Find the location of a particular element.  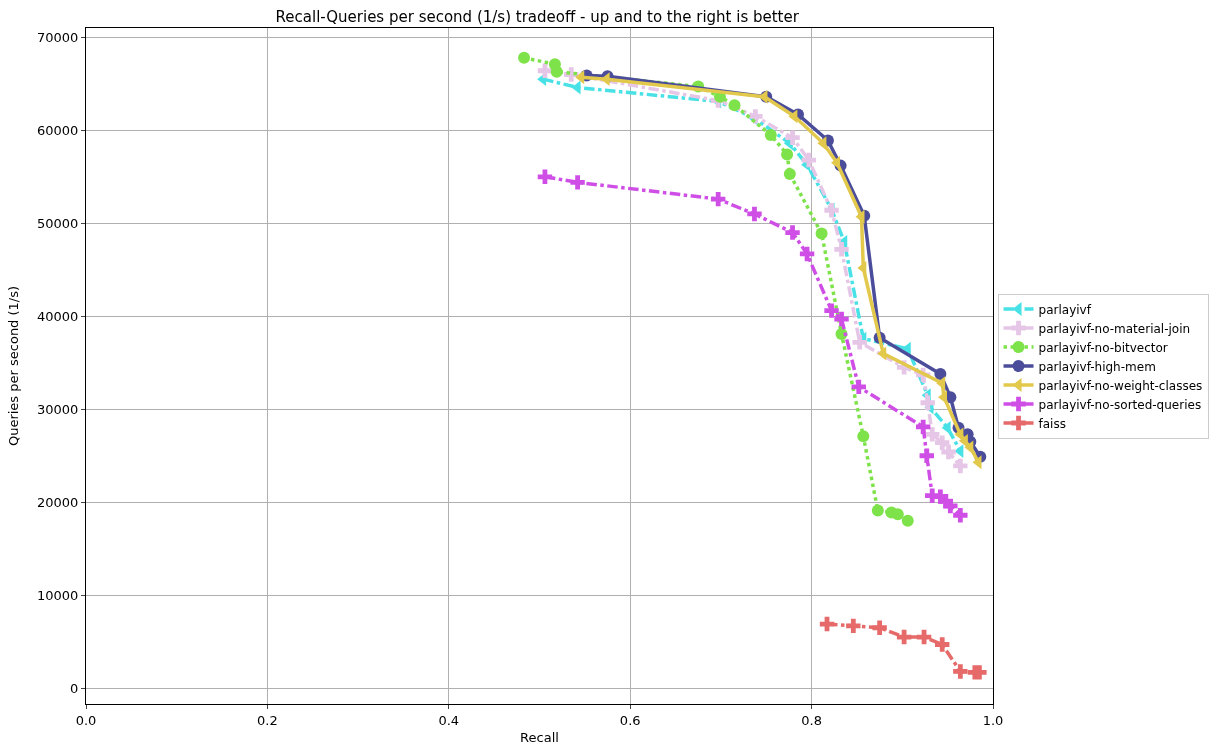

x-axis-title: Recall is located at coordinates (539, 738).